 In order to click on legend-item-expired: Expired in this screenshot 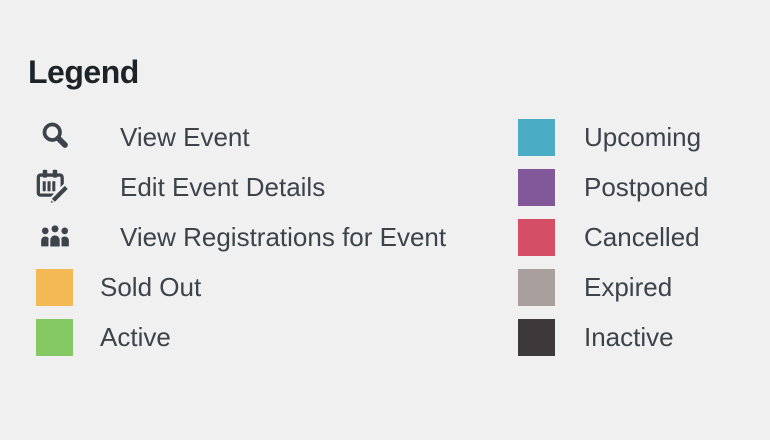, I will do `click(625, 287)`.